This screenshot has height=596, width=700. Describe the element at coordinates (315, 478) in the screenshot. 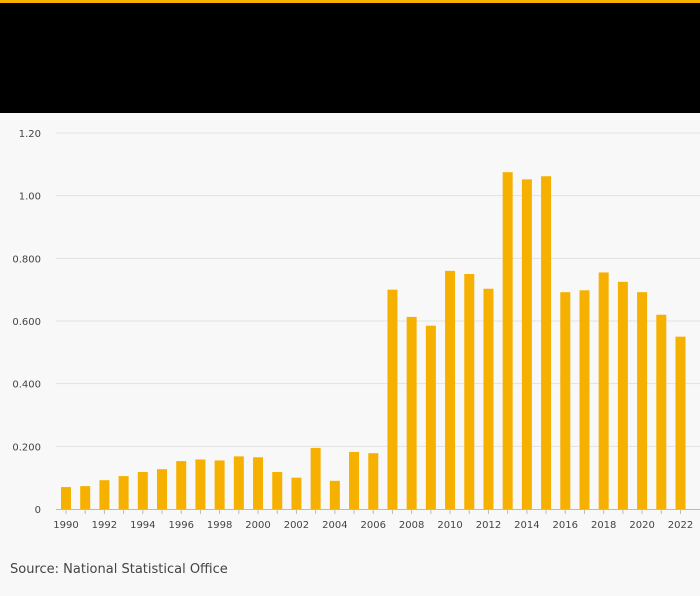

I see `bar-2003` at that location.